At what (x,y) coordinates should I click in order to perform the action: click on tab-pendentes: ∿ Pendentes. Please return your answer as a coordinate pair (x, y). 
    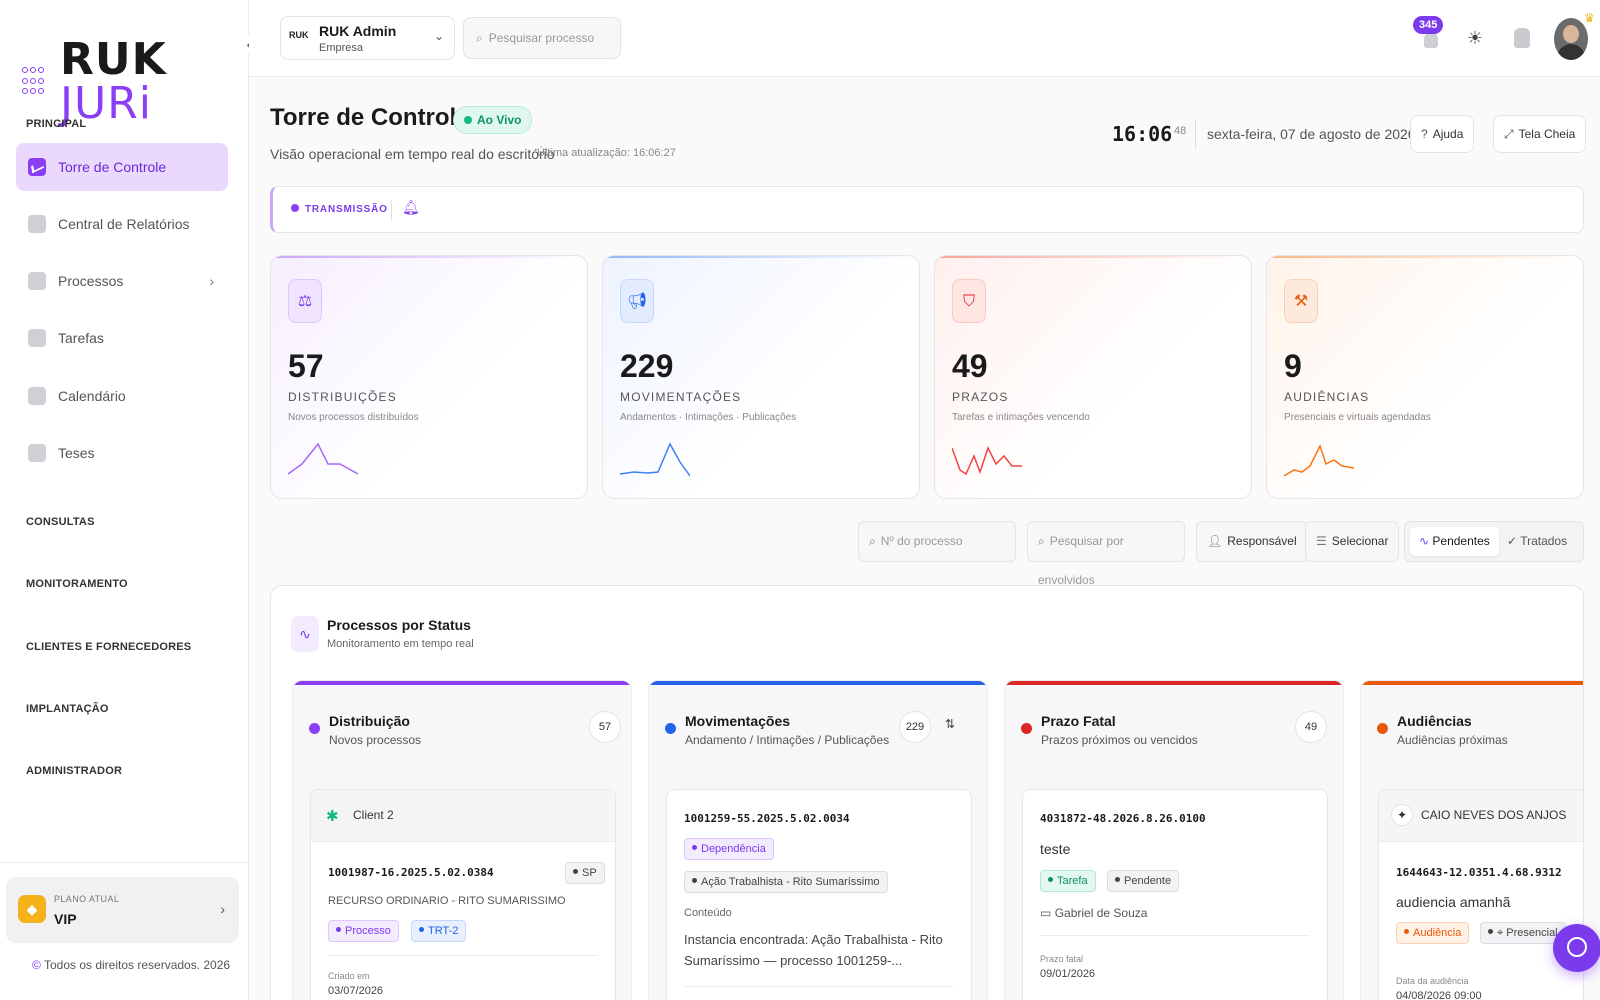
    Looking at the image, I should click on (1454, 541).